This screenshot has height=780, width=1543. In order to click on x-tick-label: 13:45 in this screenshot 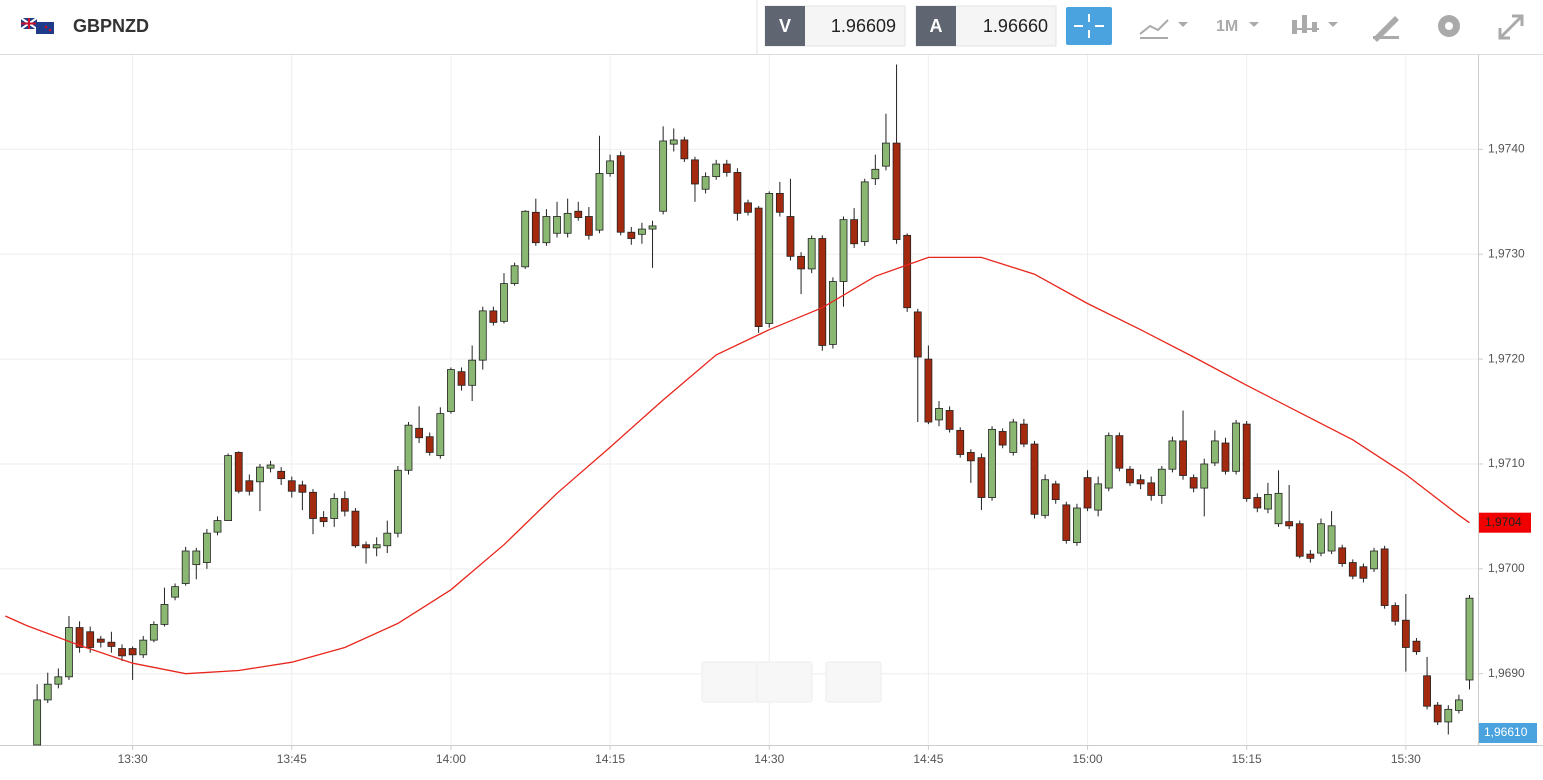, I will do `click(292, 759)`.